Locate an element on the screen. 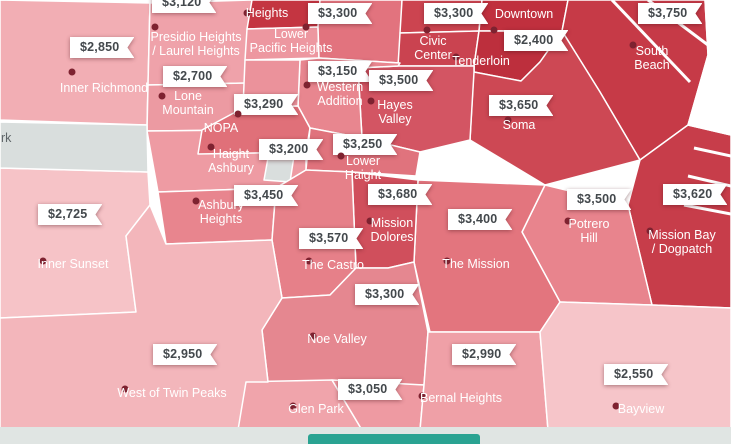  west-of-twin-peaks-price-flag: $2,950 is located at coordinates (185, 354).